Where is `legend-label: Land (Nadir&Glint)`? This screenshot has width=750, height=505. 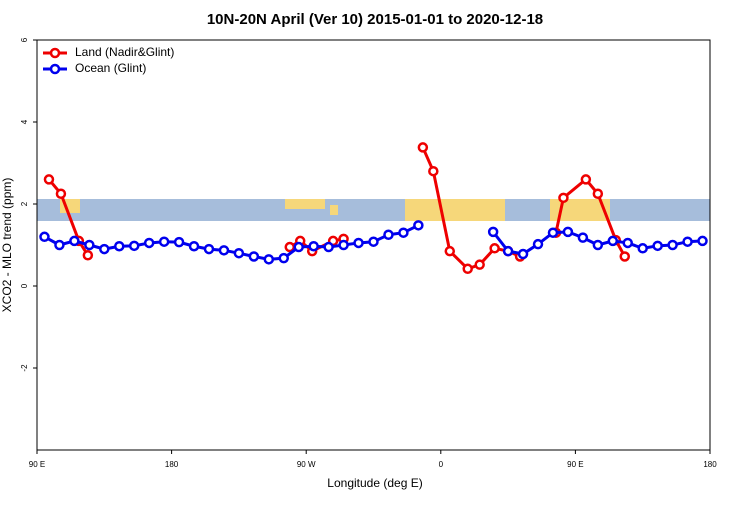
legend-label: Land (Nadir&Glint) is located at coordinates (124, 52).